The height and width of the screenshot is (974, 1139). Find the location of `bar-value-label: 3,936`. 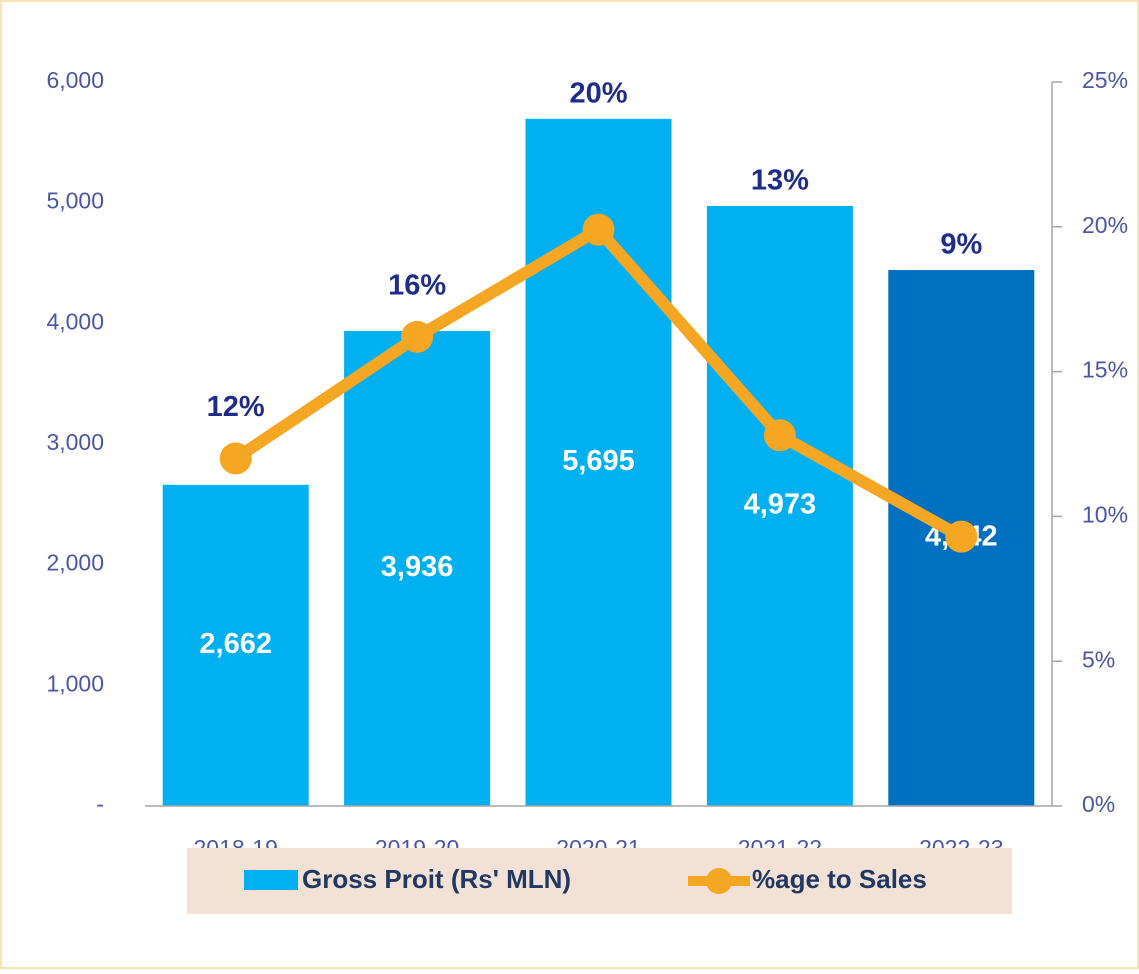

bar-value-label: 3,936 is located at coordinates (417, 567).